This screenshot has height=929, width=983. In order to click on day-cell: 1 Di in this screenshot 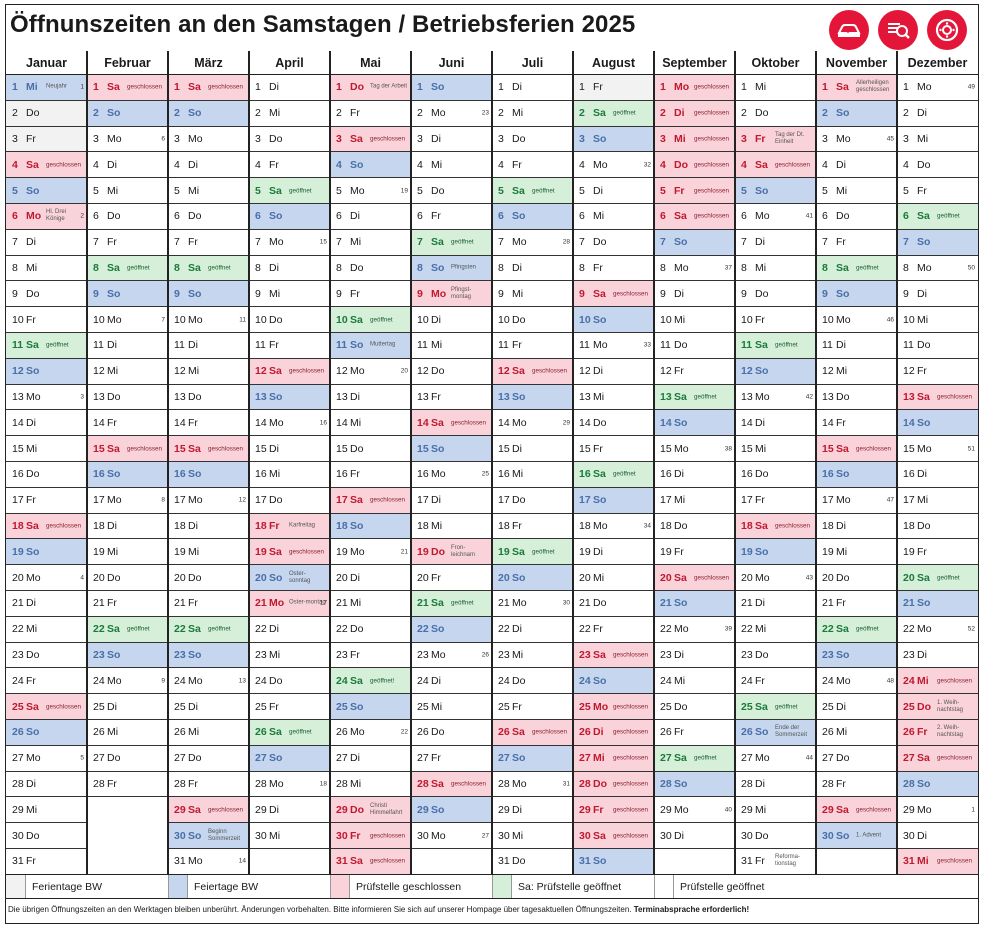, I will do `click(532, 88)`.